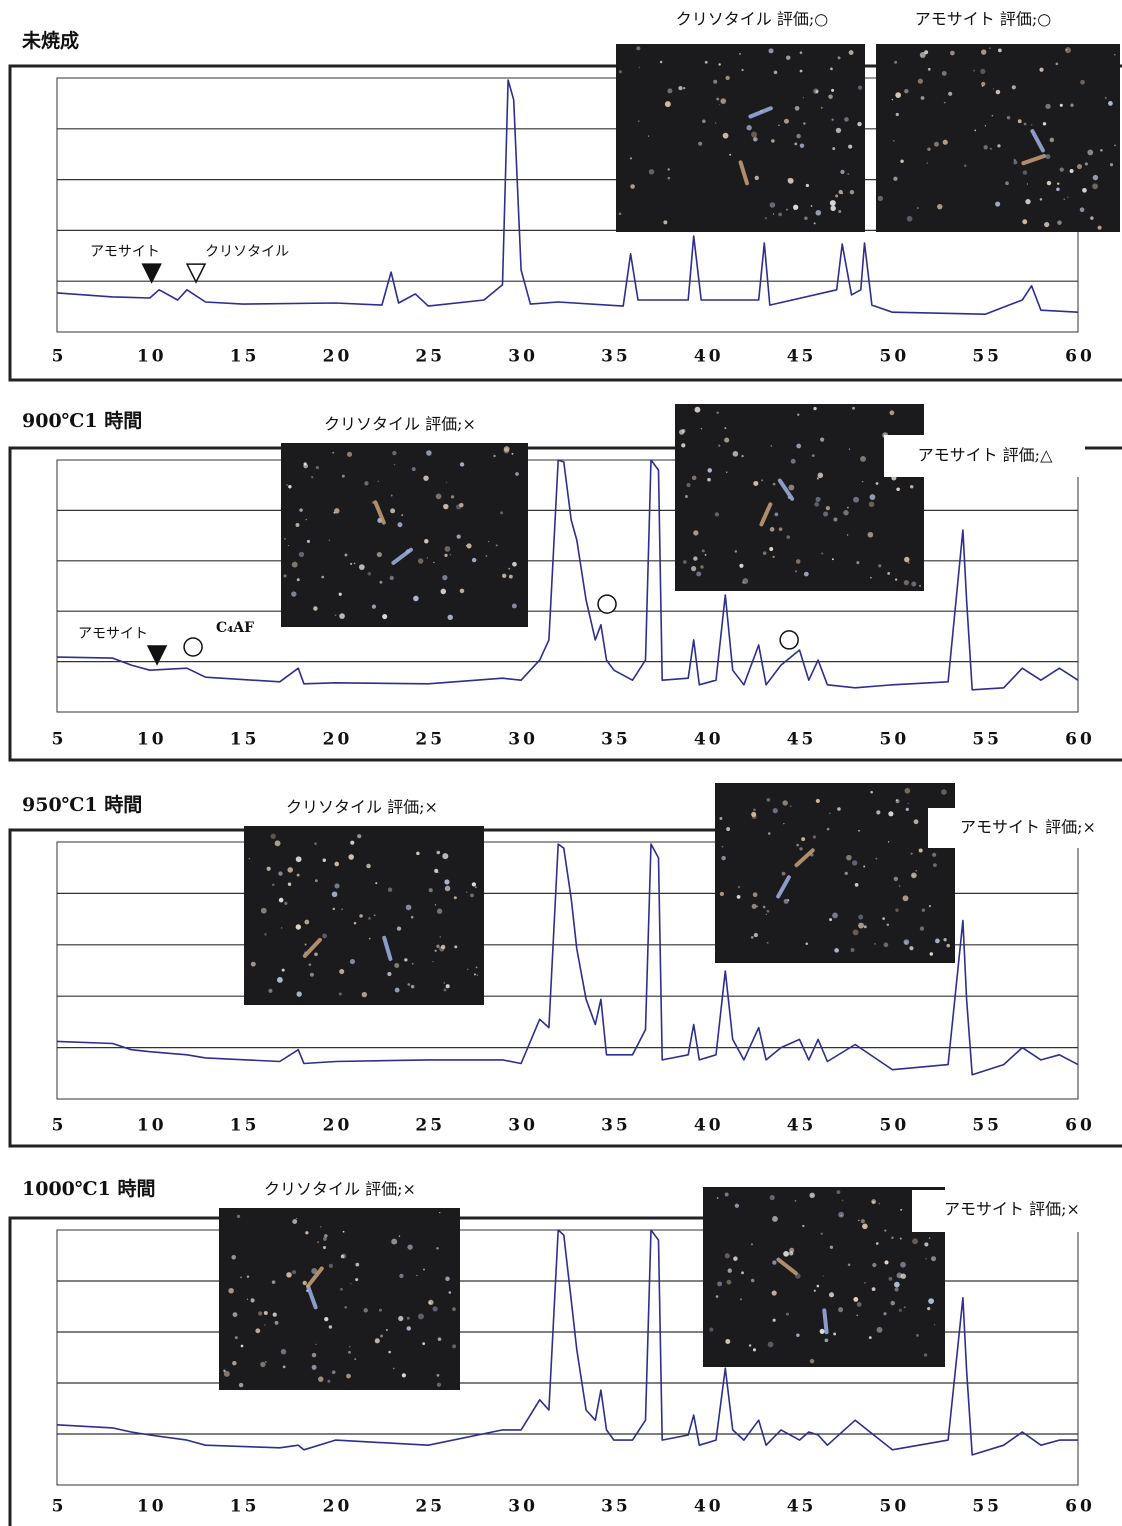 The width and height of the screenshot is (1122, 1526). I want to click on panel-title: 900℃1 時間, so click(82, 421).